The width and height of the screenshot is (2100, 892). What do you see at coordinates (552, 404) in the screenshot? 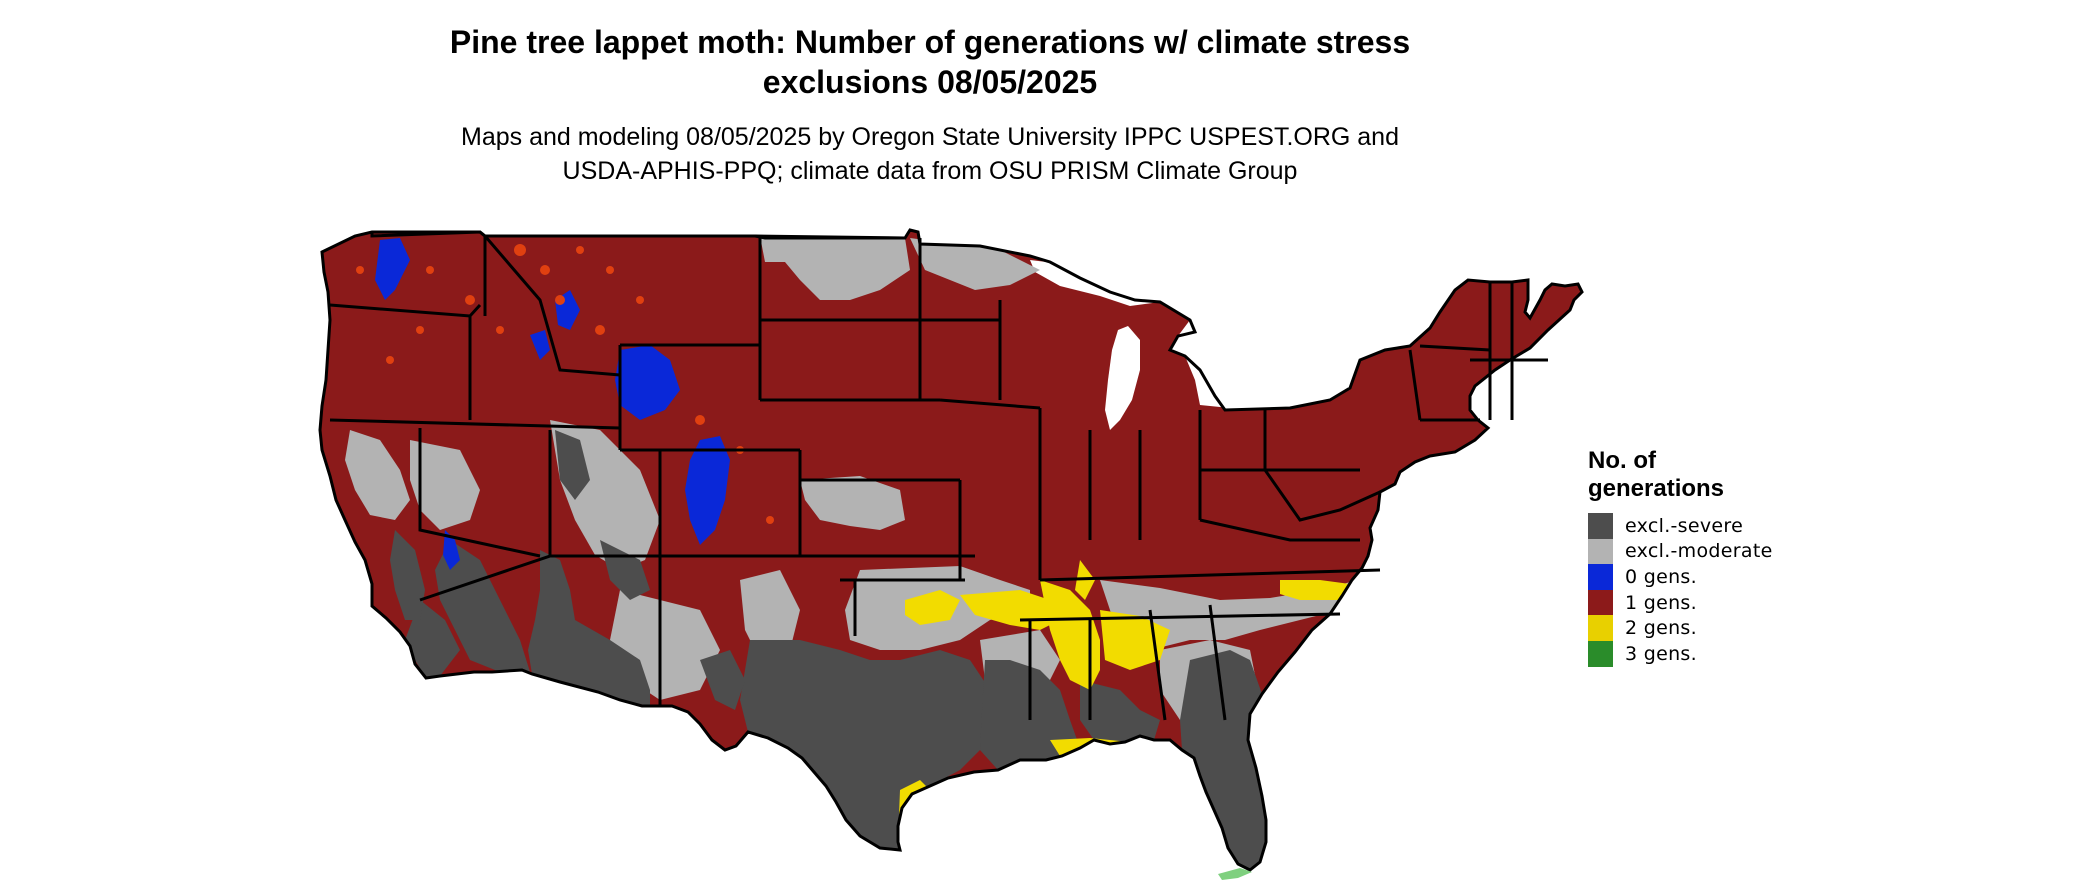
I see `zero-gens-regions` at bounding box center [552, 404].